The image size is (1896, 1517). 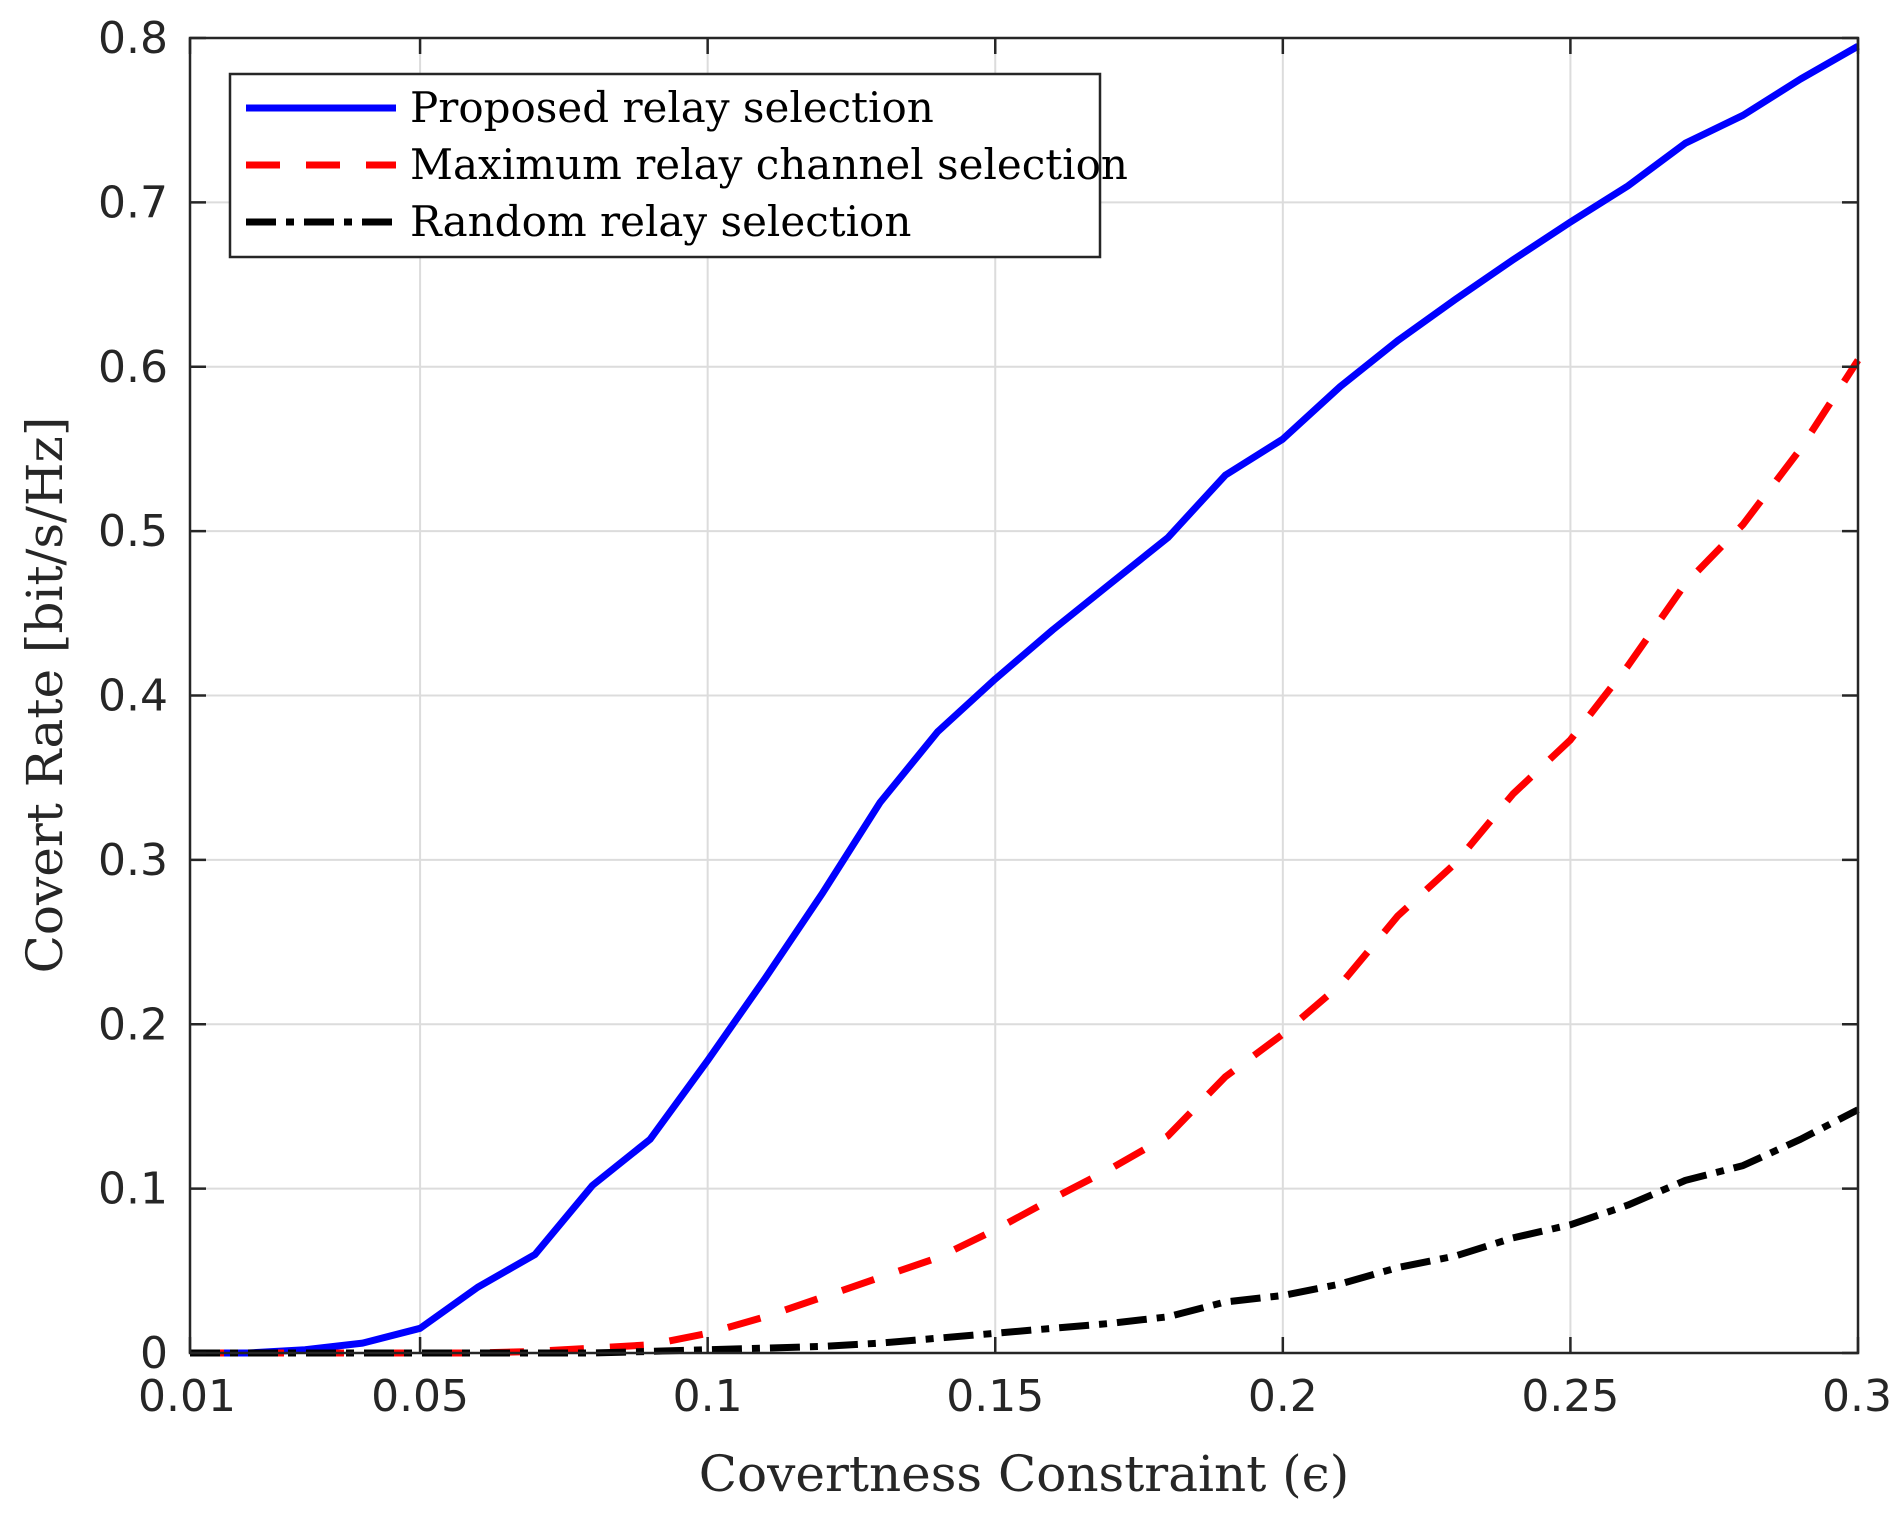 What do you see at coordinates (133, 202) in the screenshot?
I see `y-tick-label: 0.7` at bounding box center [133, 202].